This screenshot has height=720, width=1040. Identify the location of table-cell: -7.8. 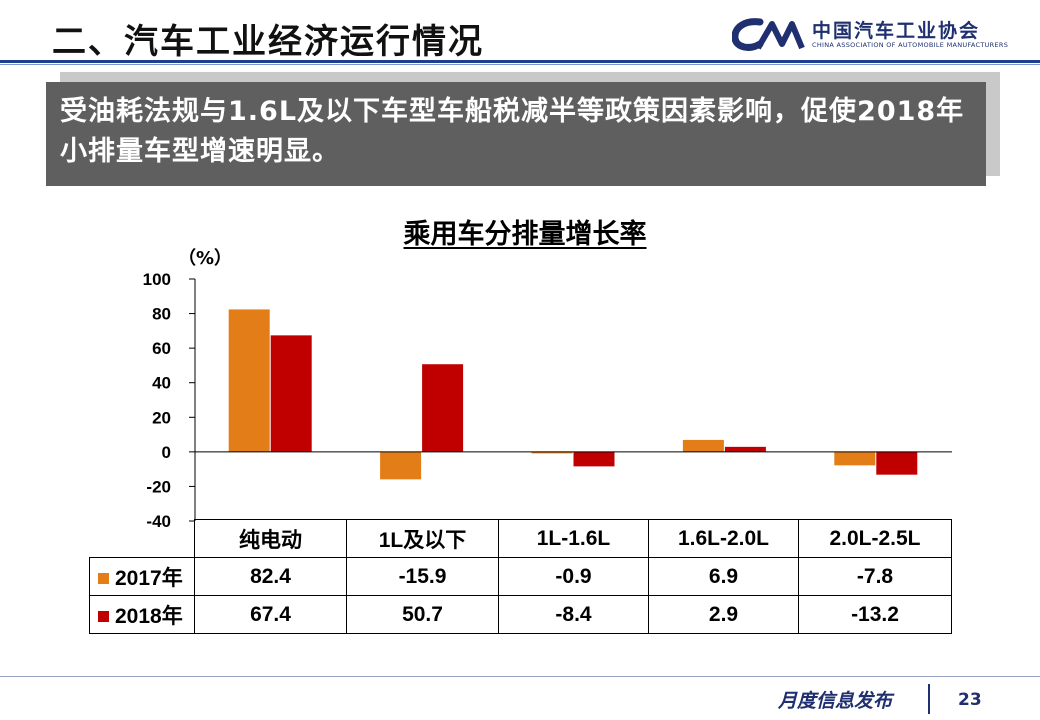
(875, 576).